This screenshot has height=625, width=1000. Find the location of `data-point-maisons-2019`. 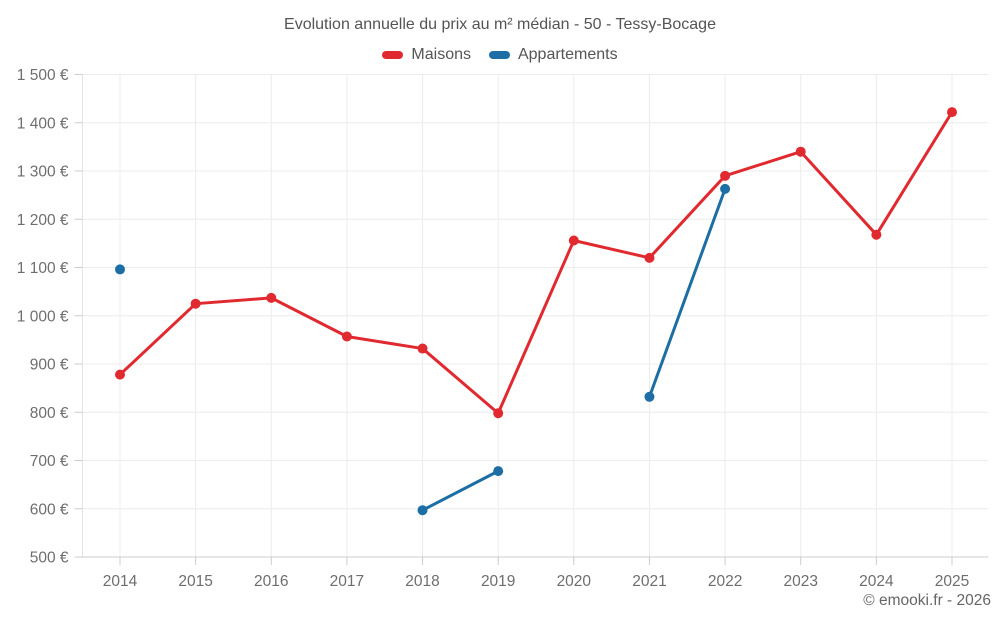

data-point-maisons-2019 is located at coordinates (498, 413).